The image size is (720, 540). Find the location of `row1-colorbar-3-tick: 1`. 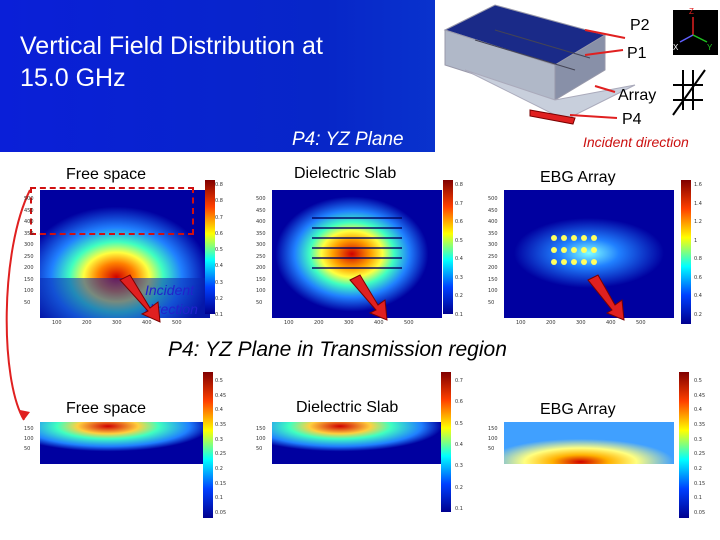

row1-colorbar-3-tick: 1 is located at coordinates (696, 240).